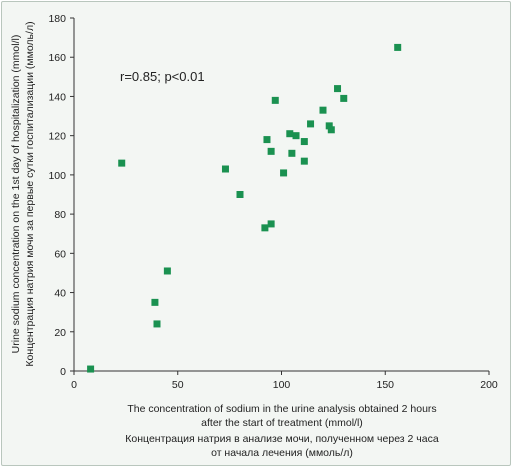 This screenshot has height=467, width=512. What do you see at coordinates (60, 333) in the screenshot?
I see `y-tick-label: 20` at bounding box center [60, 333].